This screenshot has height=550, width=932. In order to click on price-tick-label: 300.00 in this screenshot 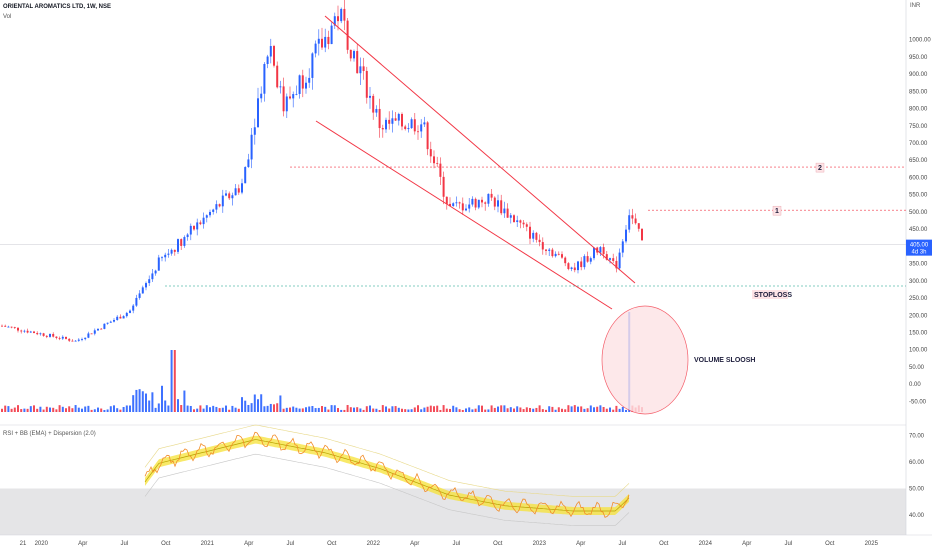, I will do `click(918, 282)`.